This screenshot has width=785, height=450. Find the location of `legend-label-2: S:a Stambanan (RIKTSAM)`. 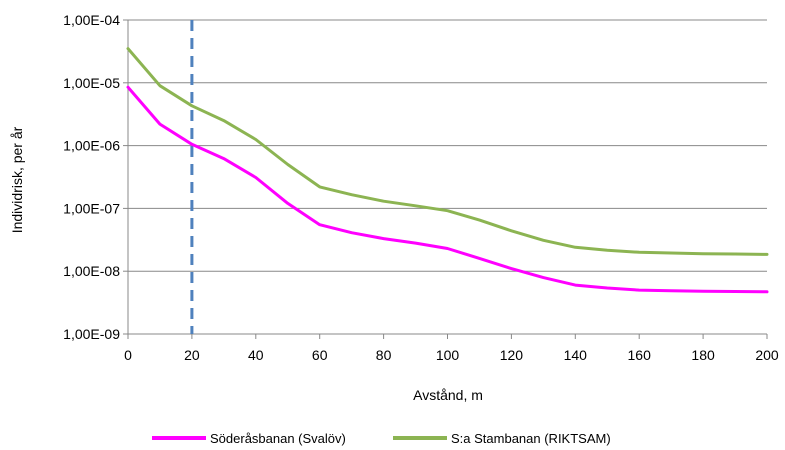

legend-label-2: S:a Stambanan (RIKTSAM) is located at coordinates (531, 438).